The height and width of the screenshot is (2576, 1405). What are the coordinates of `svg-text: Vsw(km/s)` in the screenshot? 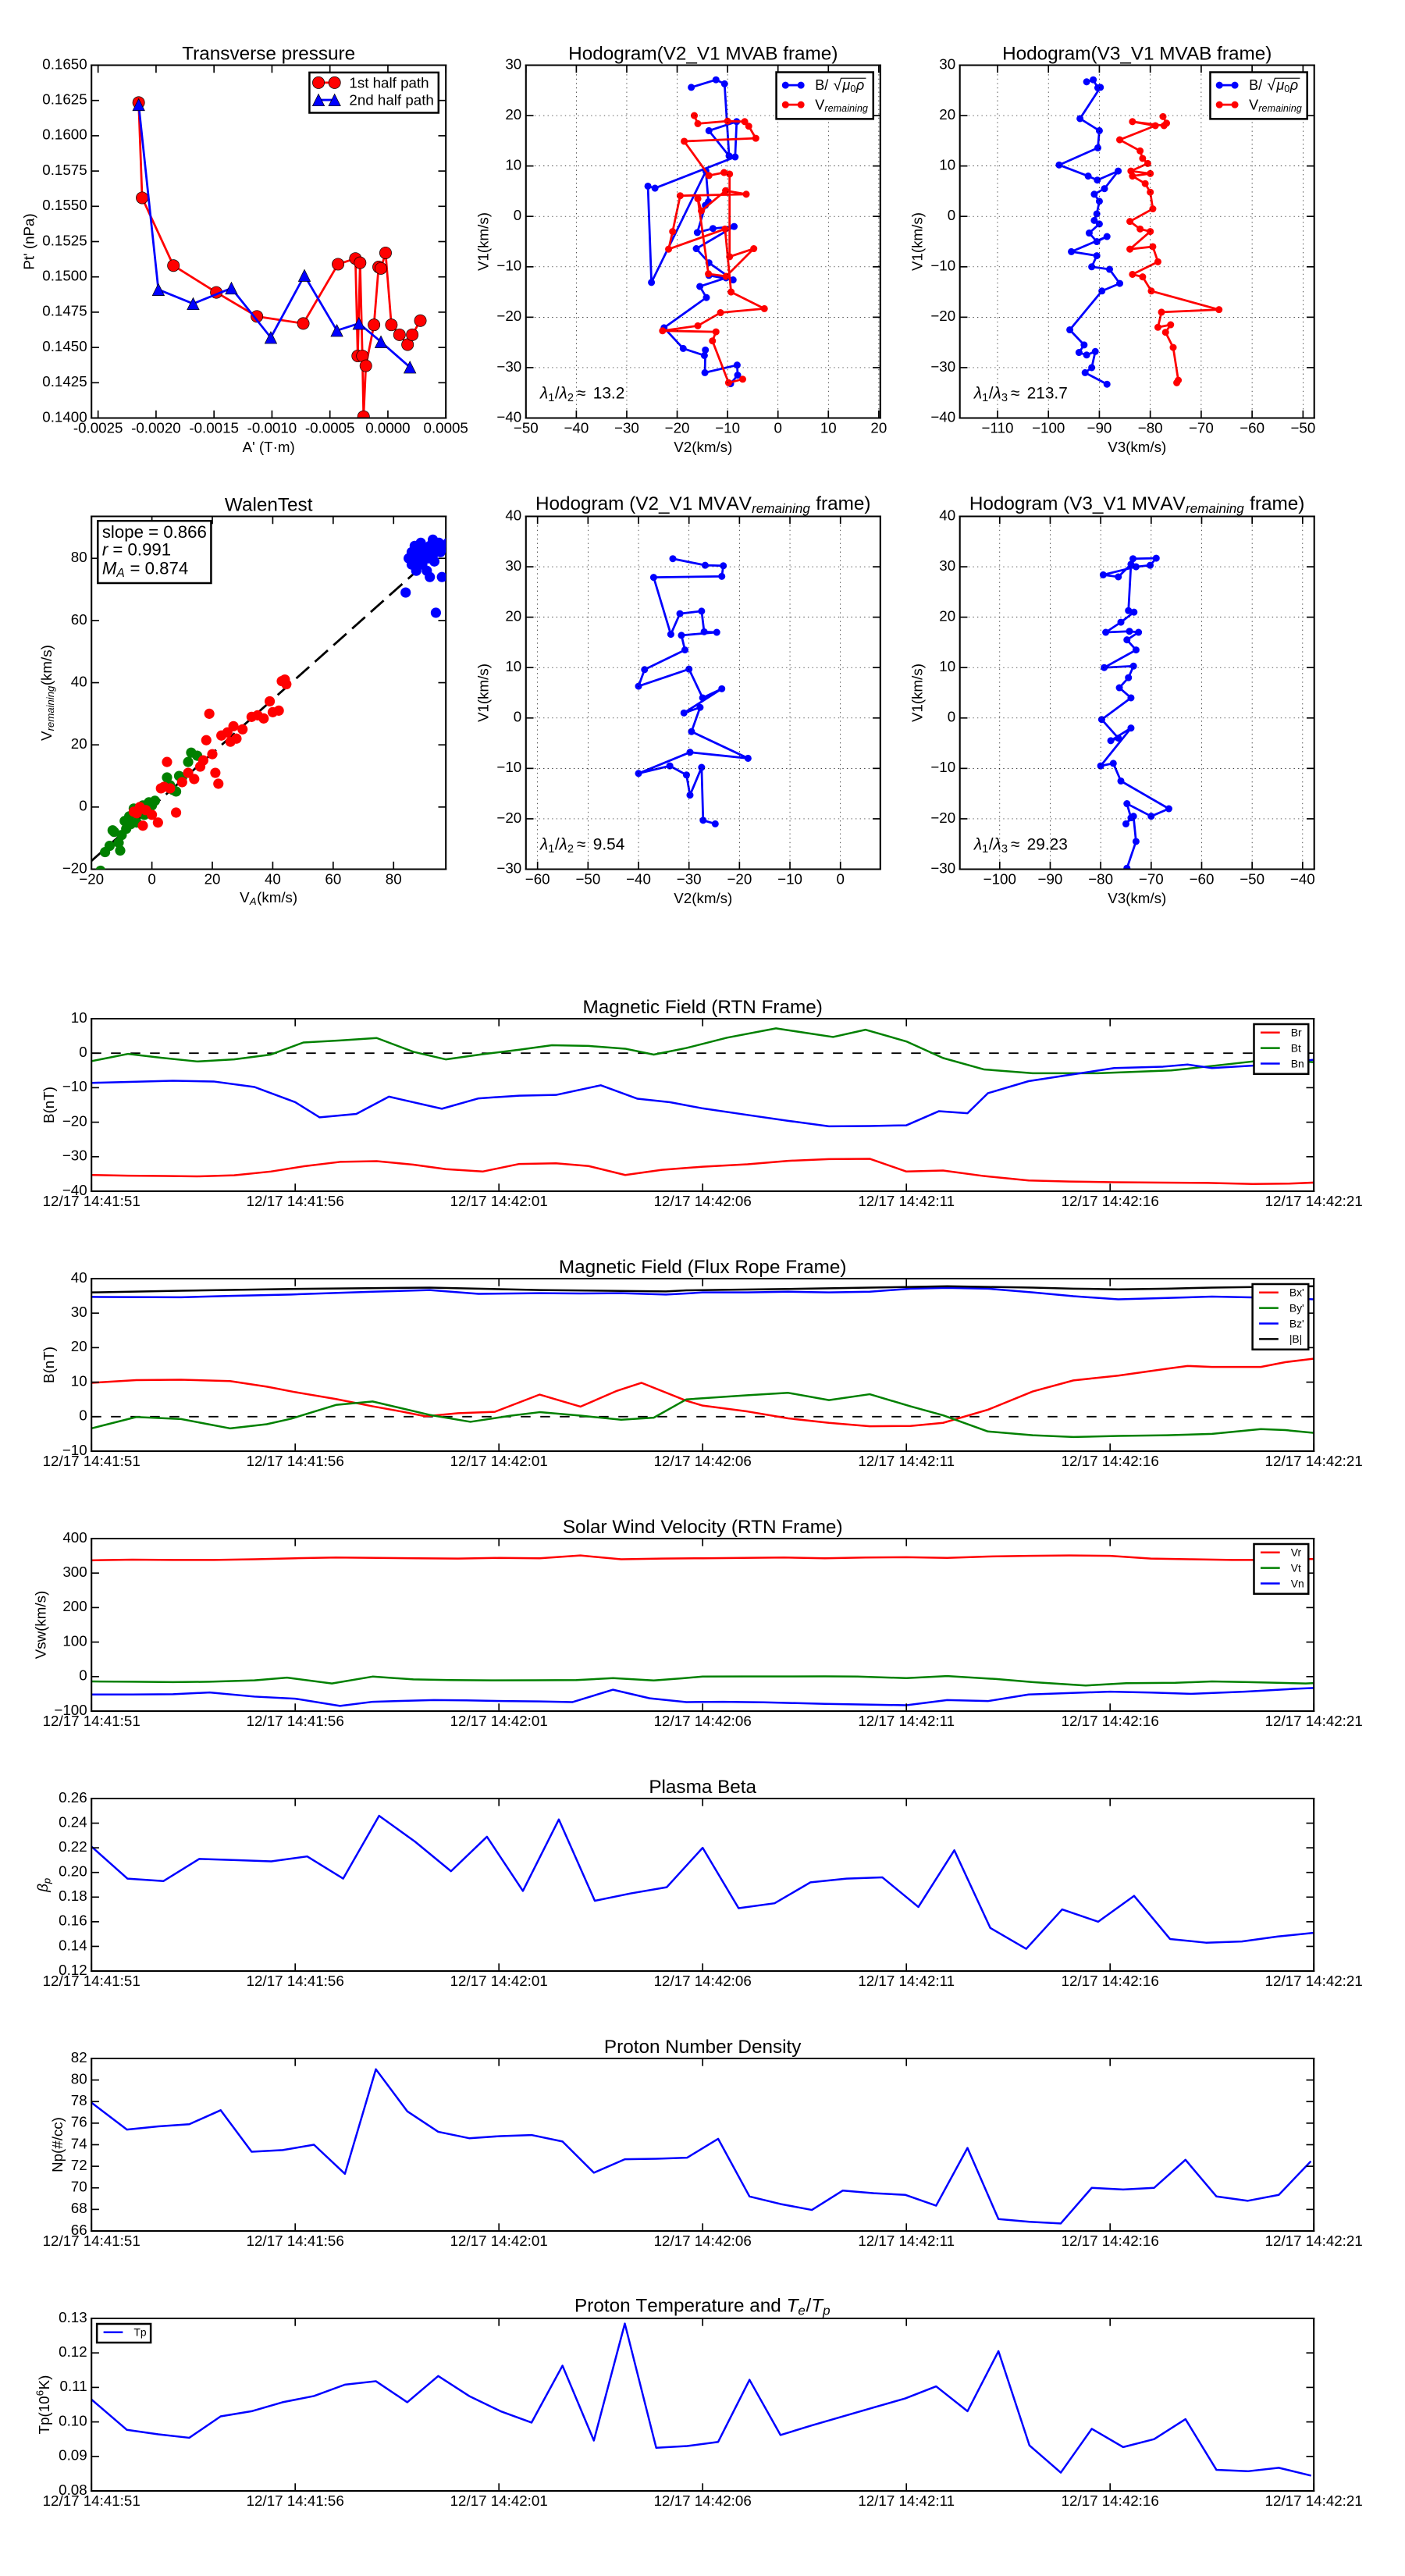 It's located at (41, 1625).